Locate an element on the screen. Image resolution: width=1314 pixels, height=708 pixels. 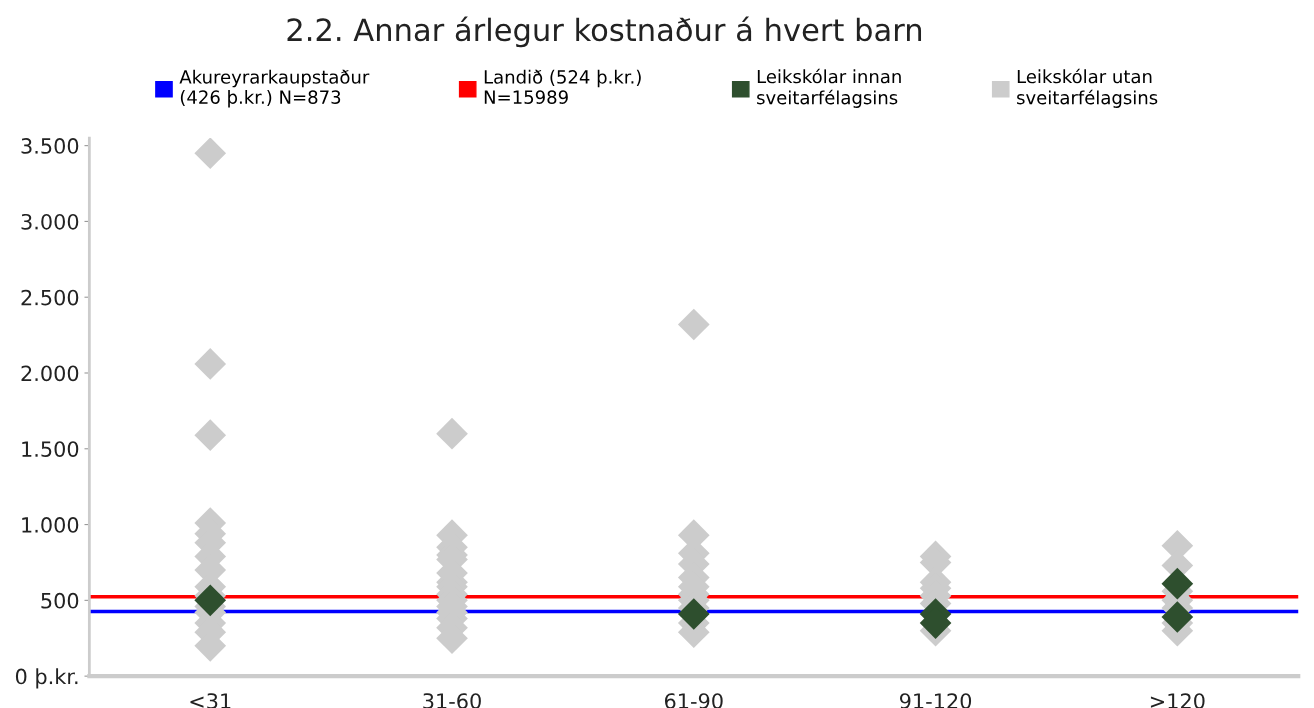
legend-label: Akureyrarkaupstaður (426 þ.kr.) N=873 is located at coordinates (274, 88).